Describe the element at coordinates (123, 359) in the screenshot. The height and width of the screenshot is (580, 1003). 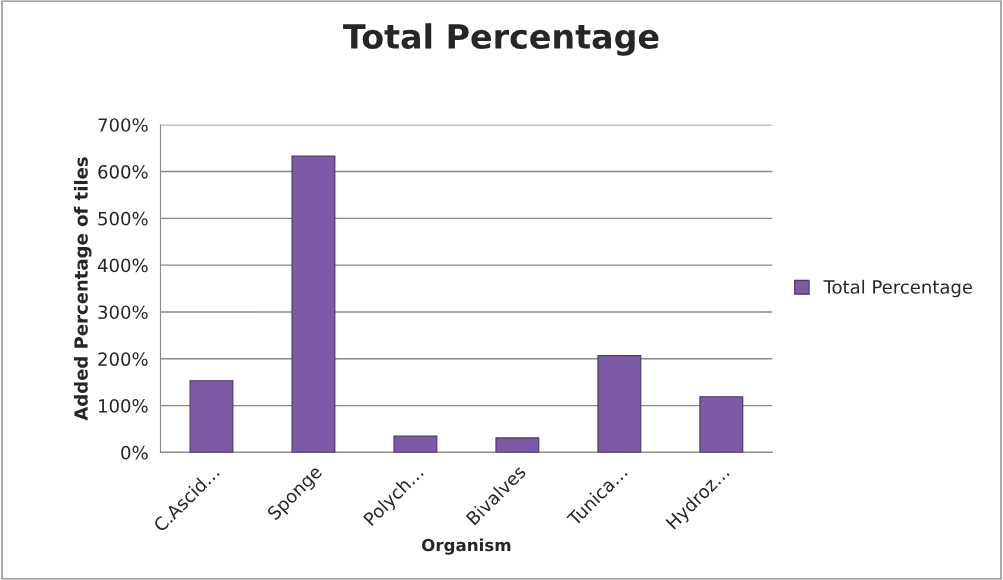
I see `y-tick-label: 200%` at that location.